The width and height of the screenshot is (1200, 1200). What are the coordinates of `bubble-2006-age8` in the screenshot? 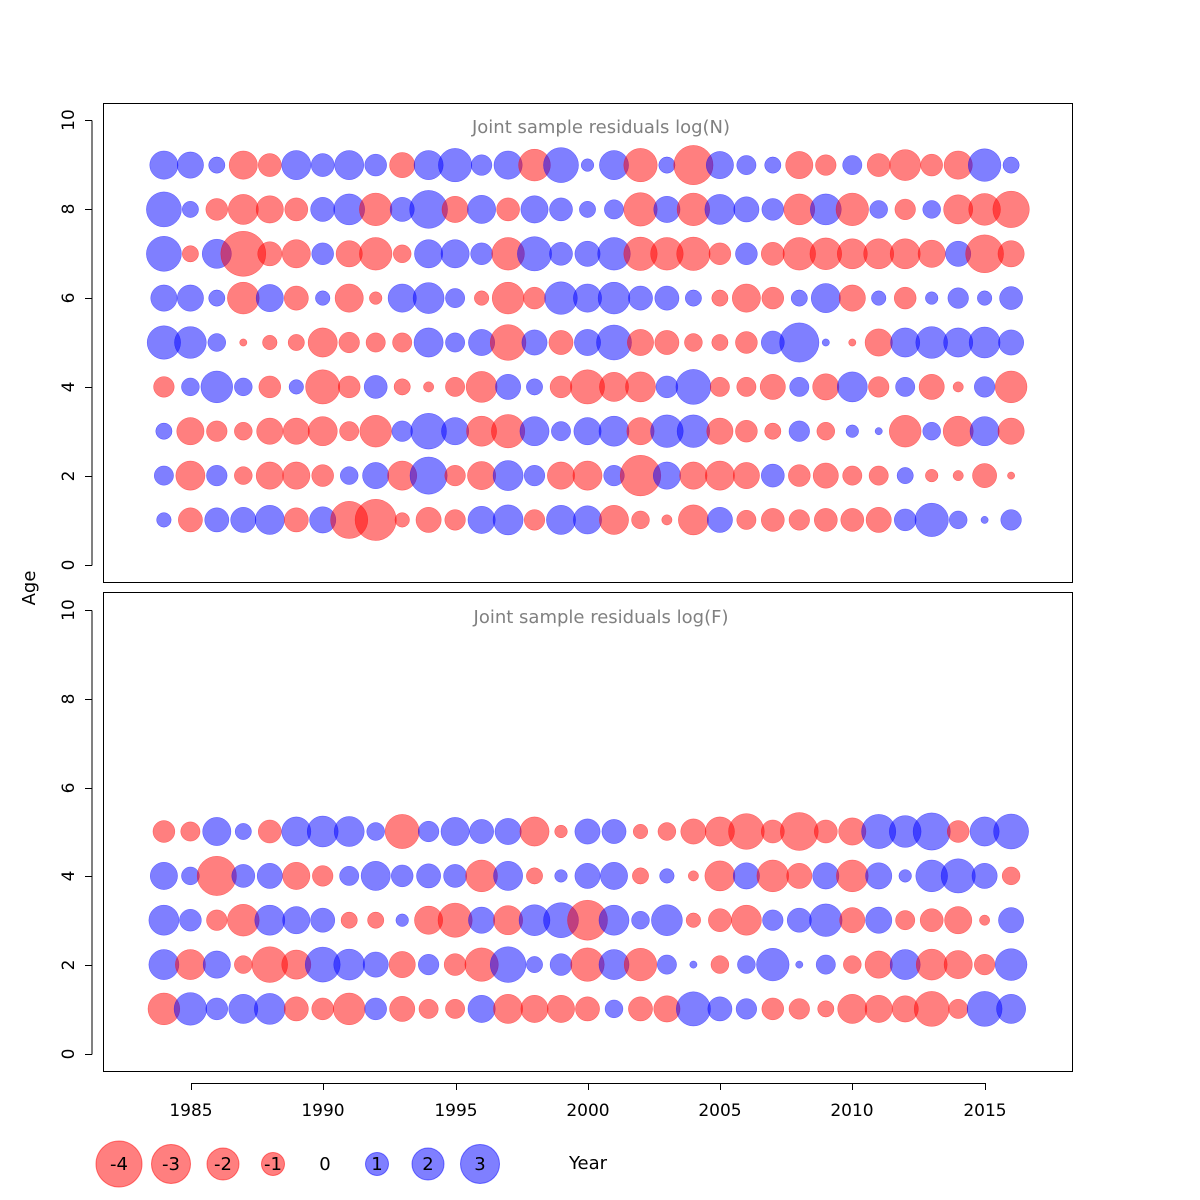 It's located at (746, 209).